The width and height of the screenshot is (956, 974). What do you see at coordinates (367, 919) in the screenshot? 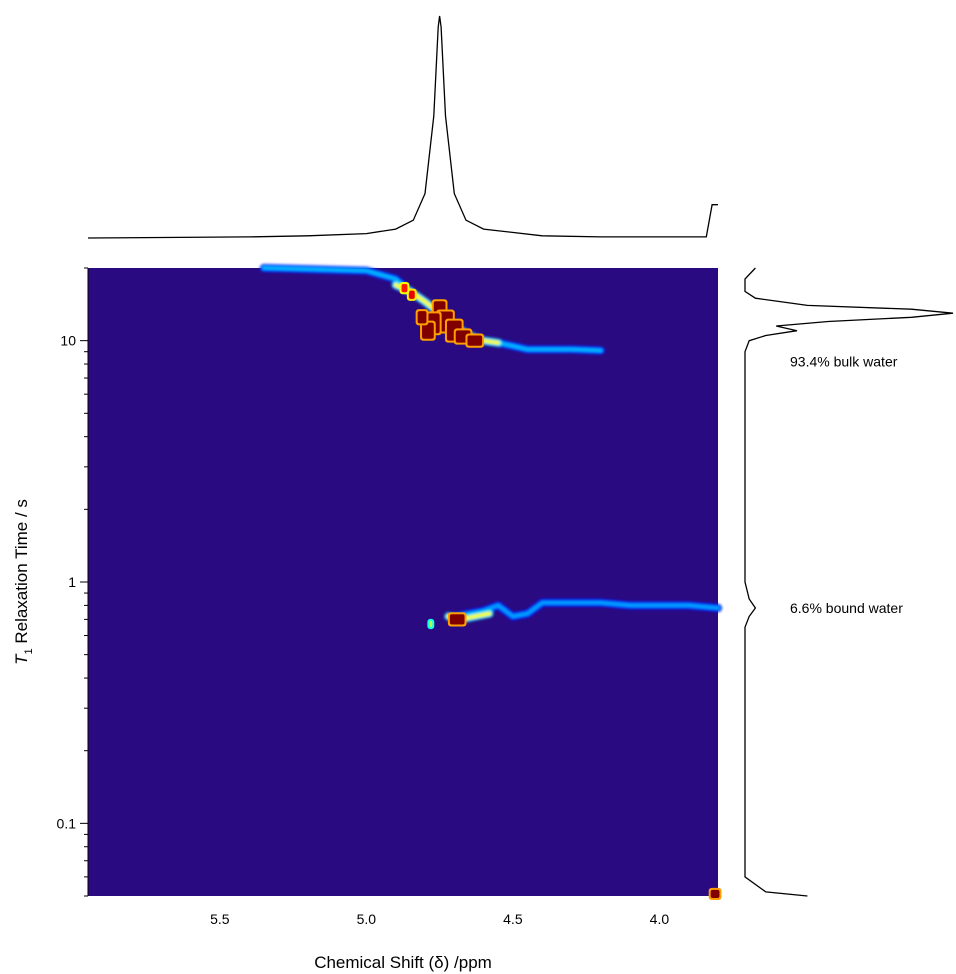
I see `x-tick-label: 5.0` at bounding box center [367, 919].